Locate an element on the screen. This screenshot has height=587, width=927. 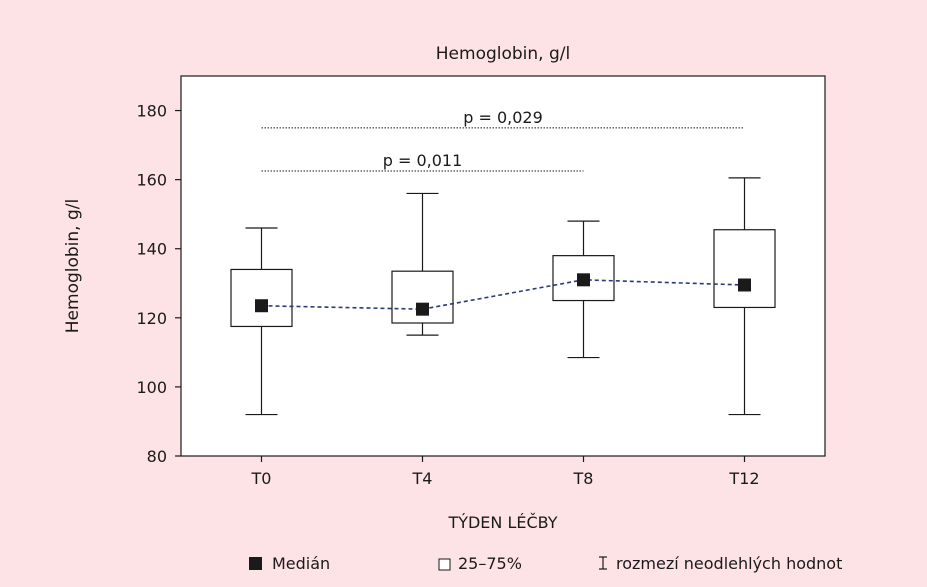
median-marker-t12 is located at coordinates (744, 285).